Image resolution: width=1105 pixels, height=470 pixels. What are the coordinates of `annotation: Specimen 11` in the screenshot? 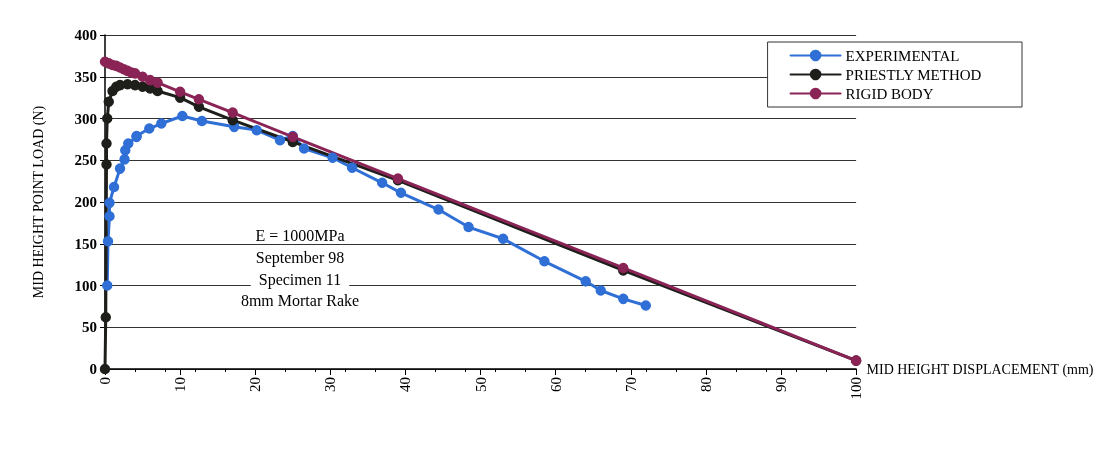 It's located at (300, 279).